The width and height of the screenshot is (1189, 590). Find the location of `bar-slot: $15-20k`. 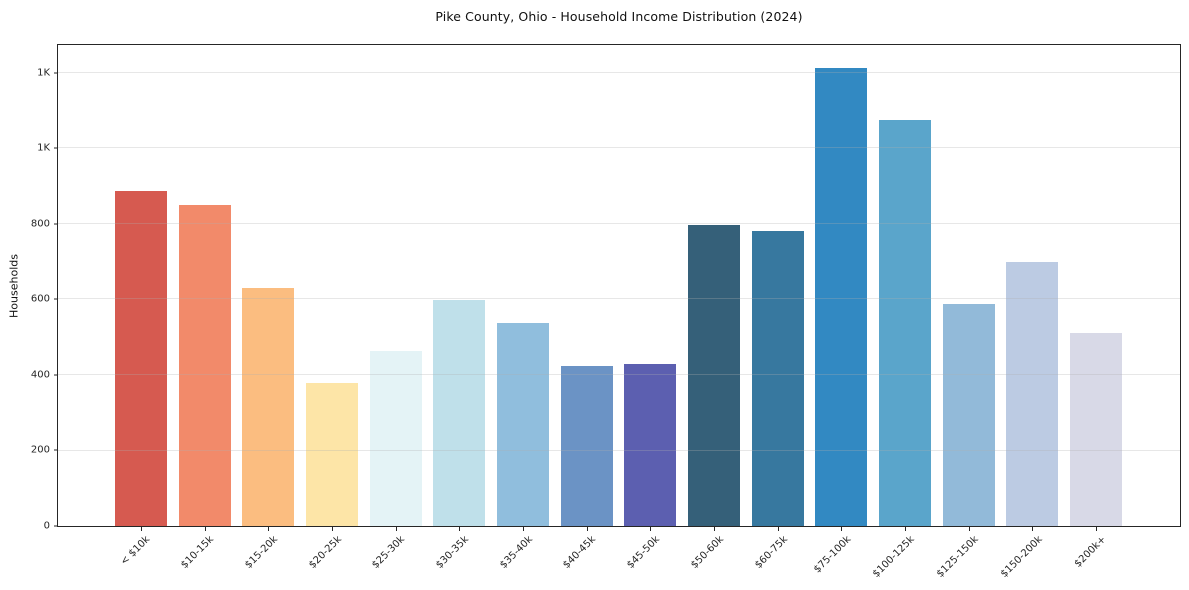

bar-slot: $15-20k is located at coordinates (268, 308).